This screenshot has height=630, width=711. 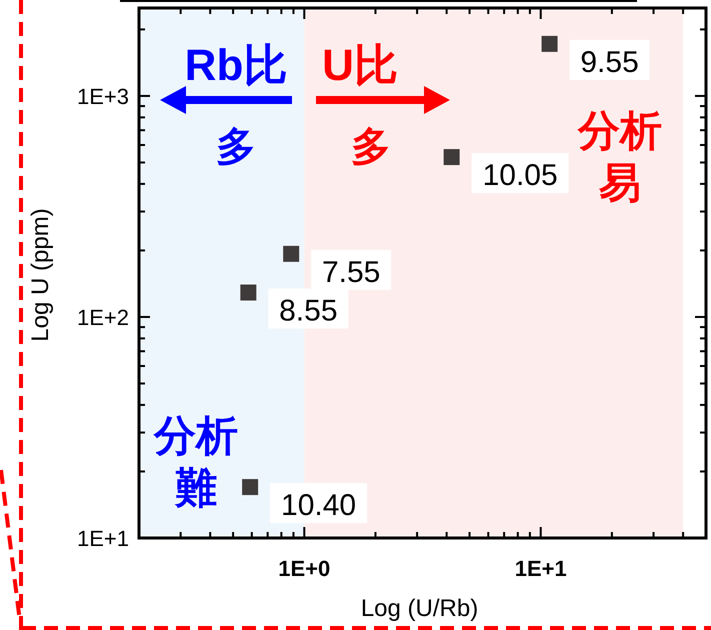 What do you see at coordinates (304, 568) in the screenshot?
I see `x-tick-label: 1E+0` at bounding box center [304, 568].